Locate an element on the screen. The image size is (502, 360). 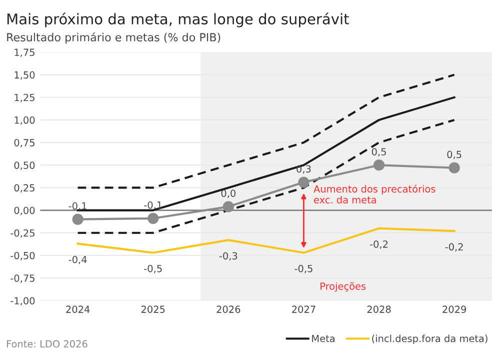
y-tick-label: -0,75 is located at coordinates (22, 278).